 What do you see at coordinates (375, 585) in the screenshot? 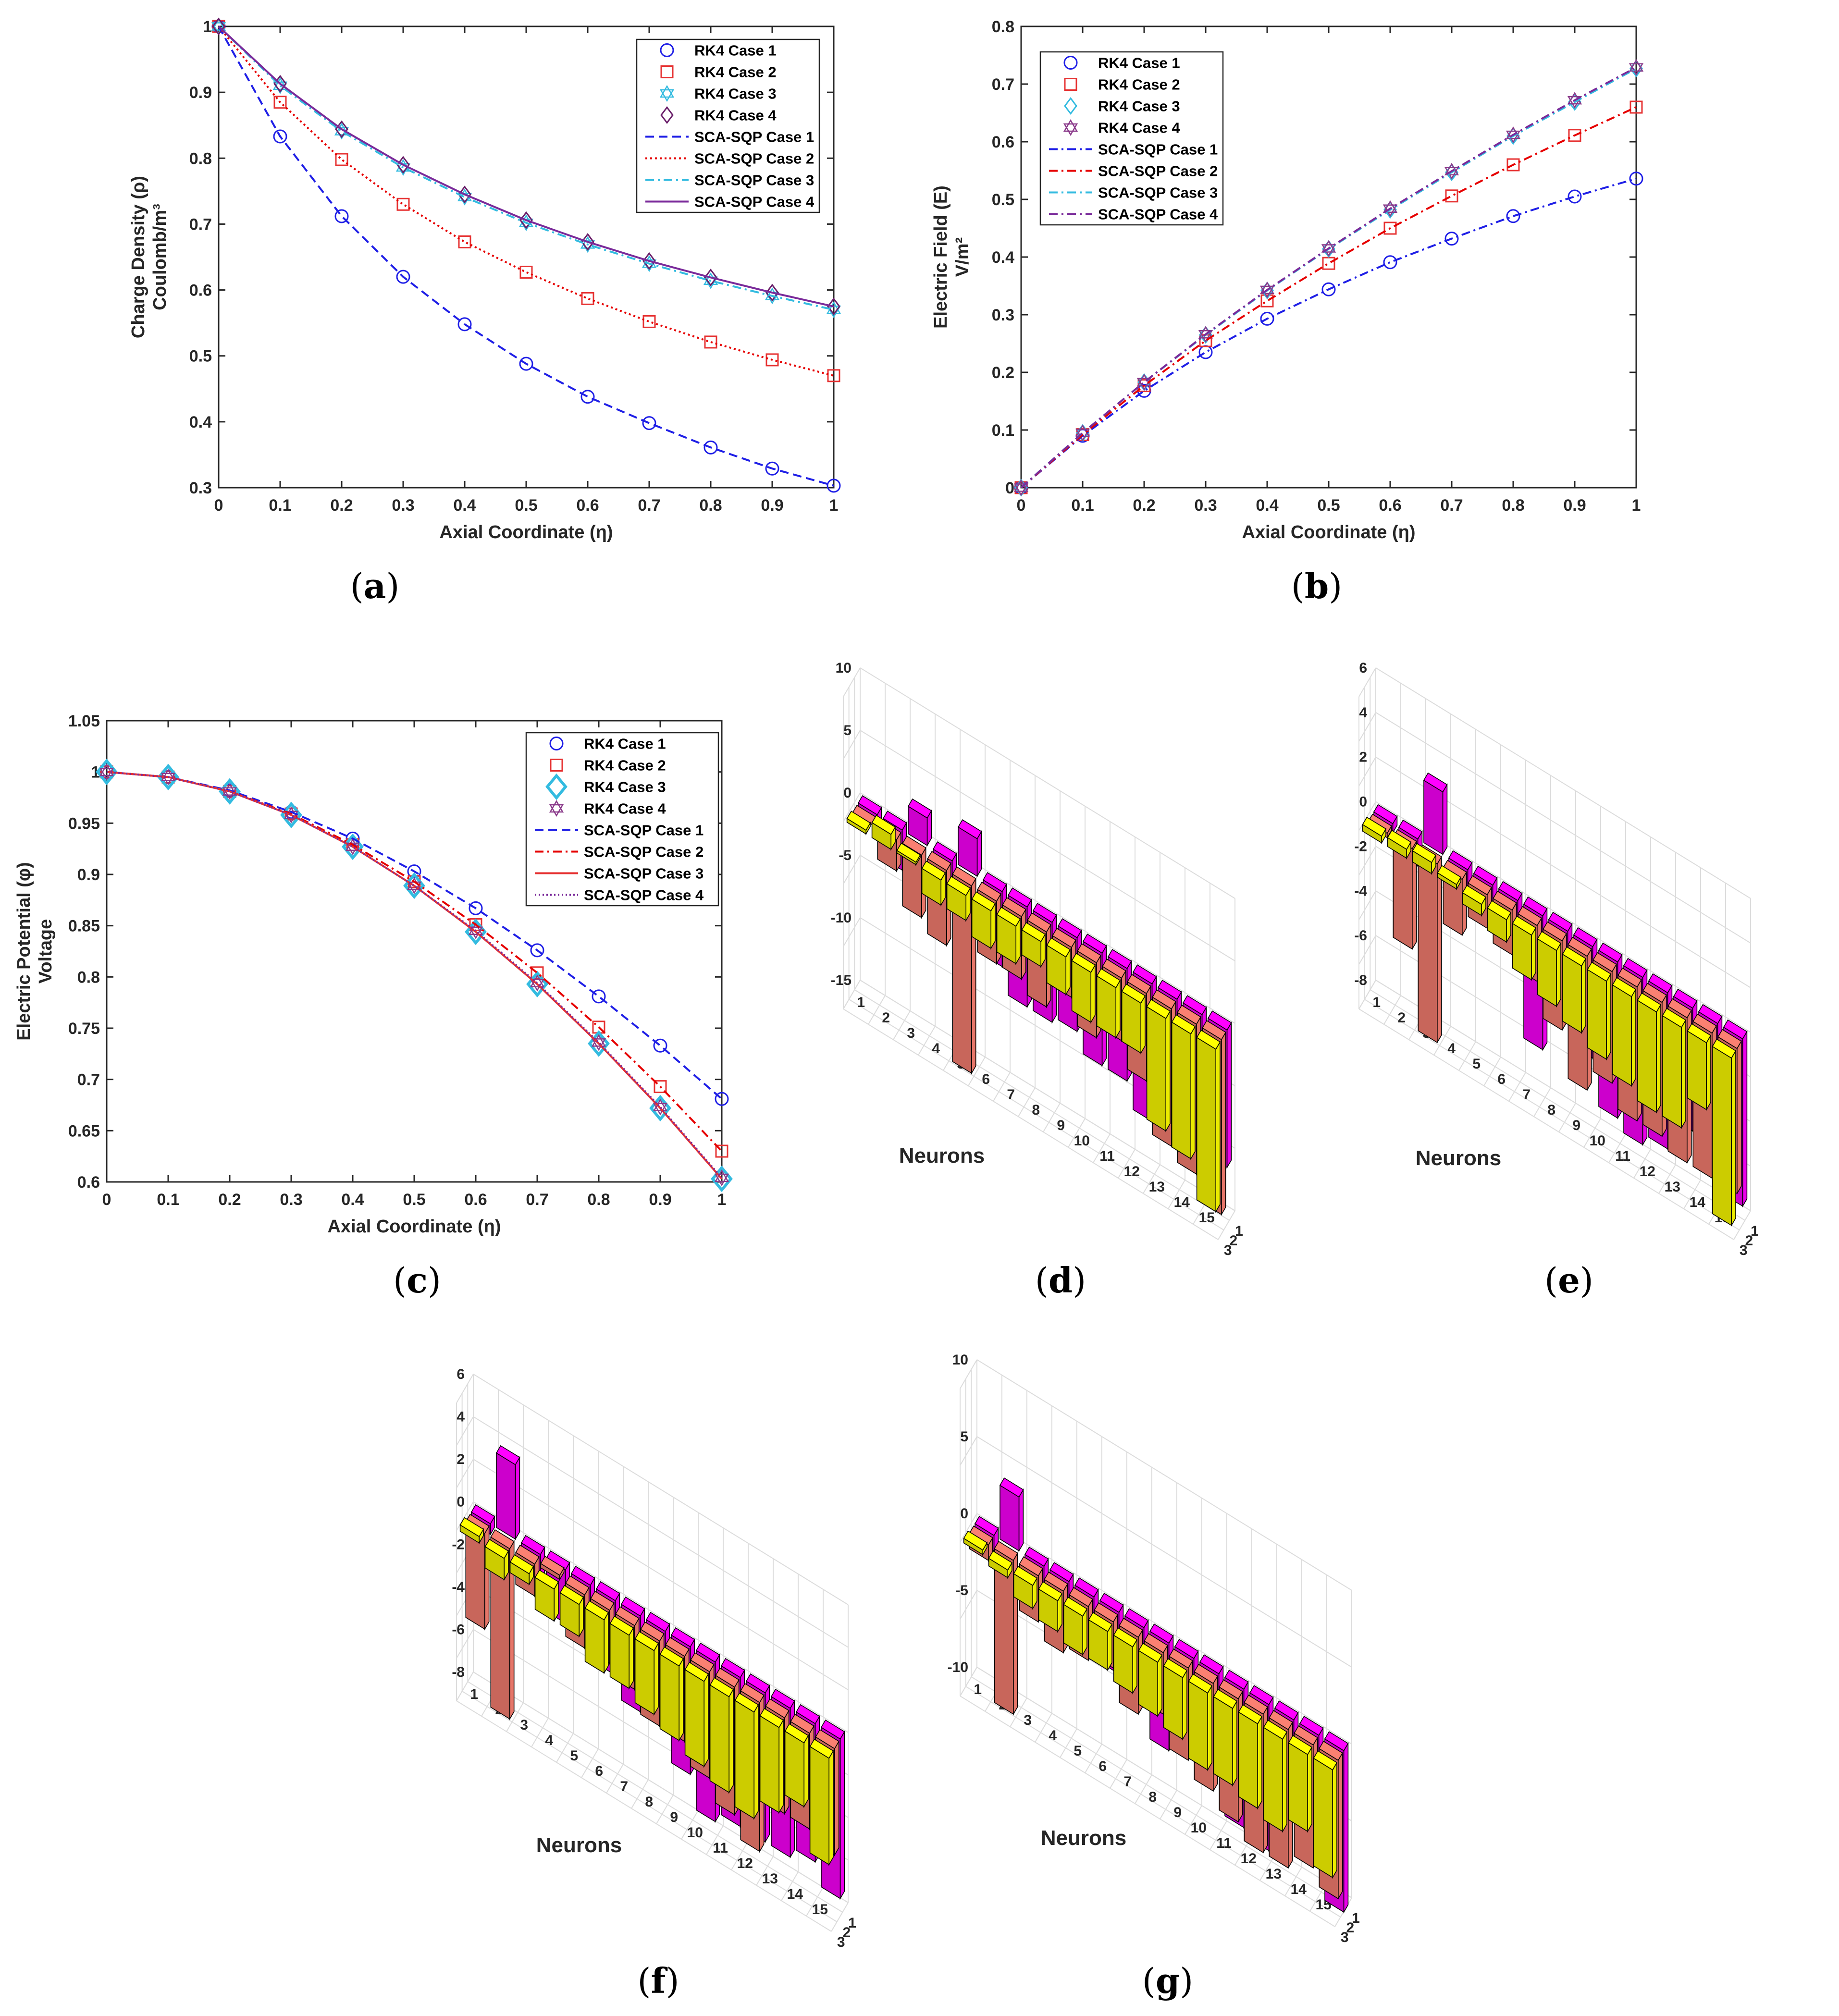
I see `panel-label-a: (a)` at bounding box center [375, 585].